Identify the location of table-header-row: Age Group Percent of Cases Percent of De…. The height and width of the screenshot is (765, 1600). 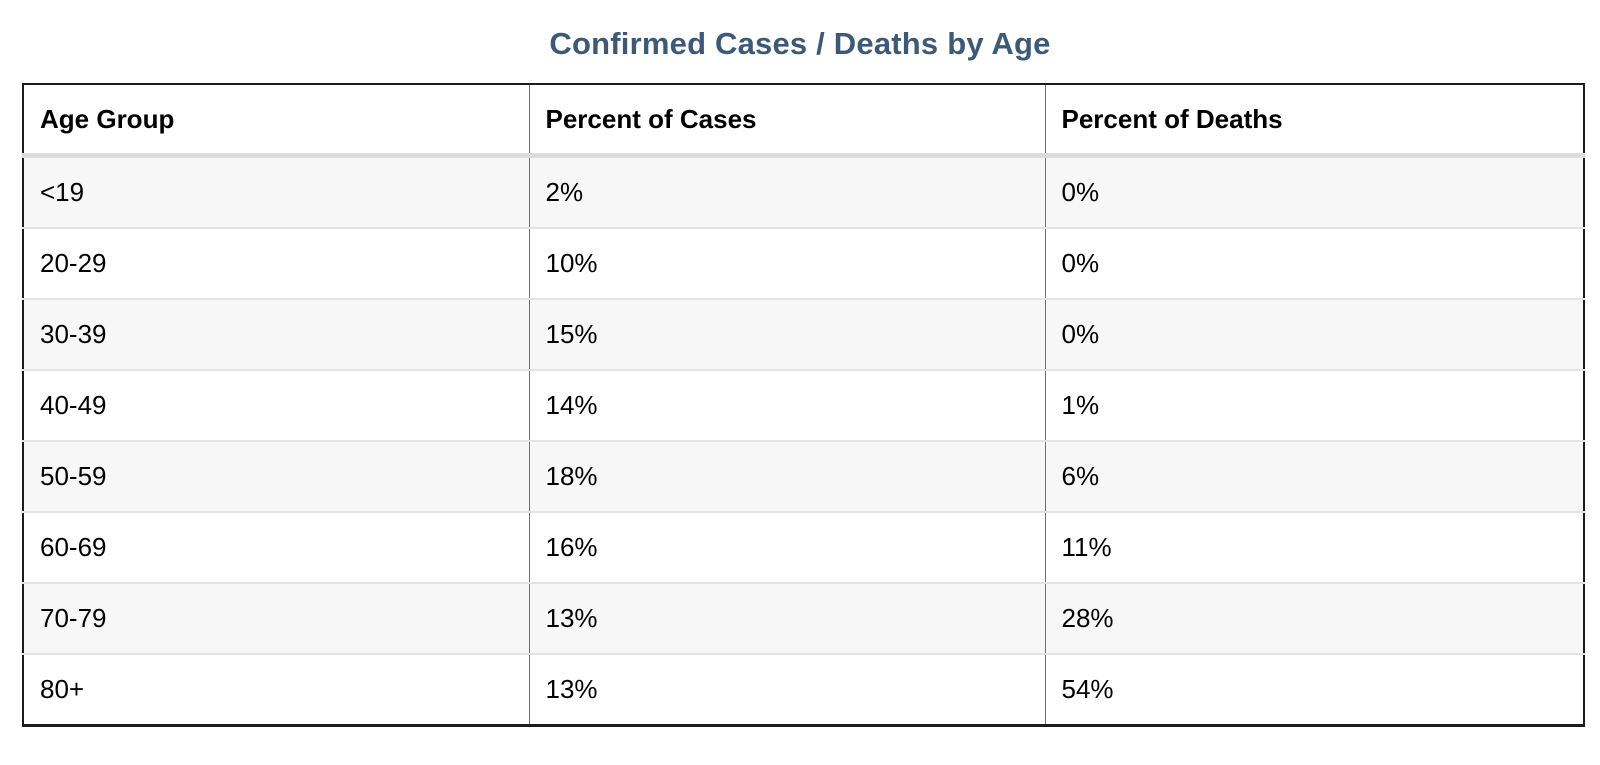
(803, 121).